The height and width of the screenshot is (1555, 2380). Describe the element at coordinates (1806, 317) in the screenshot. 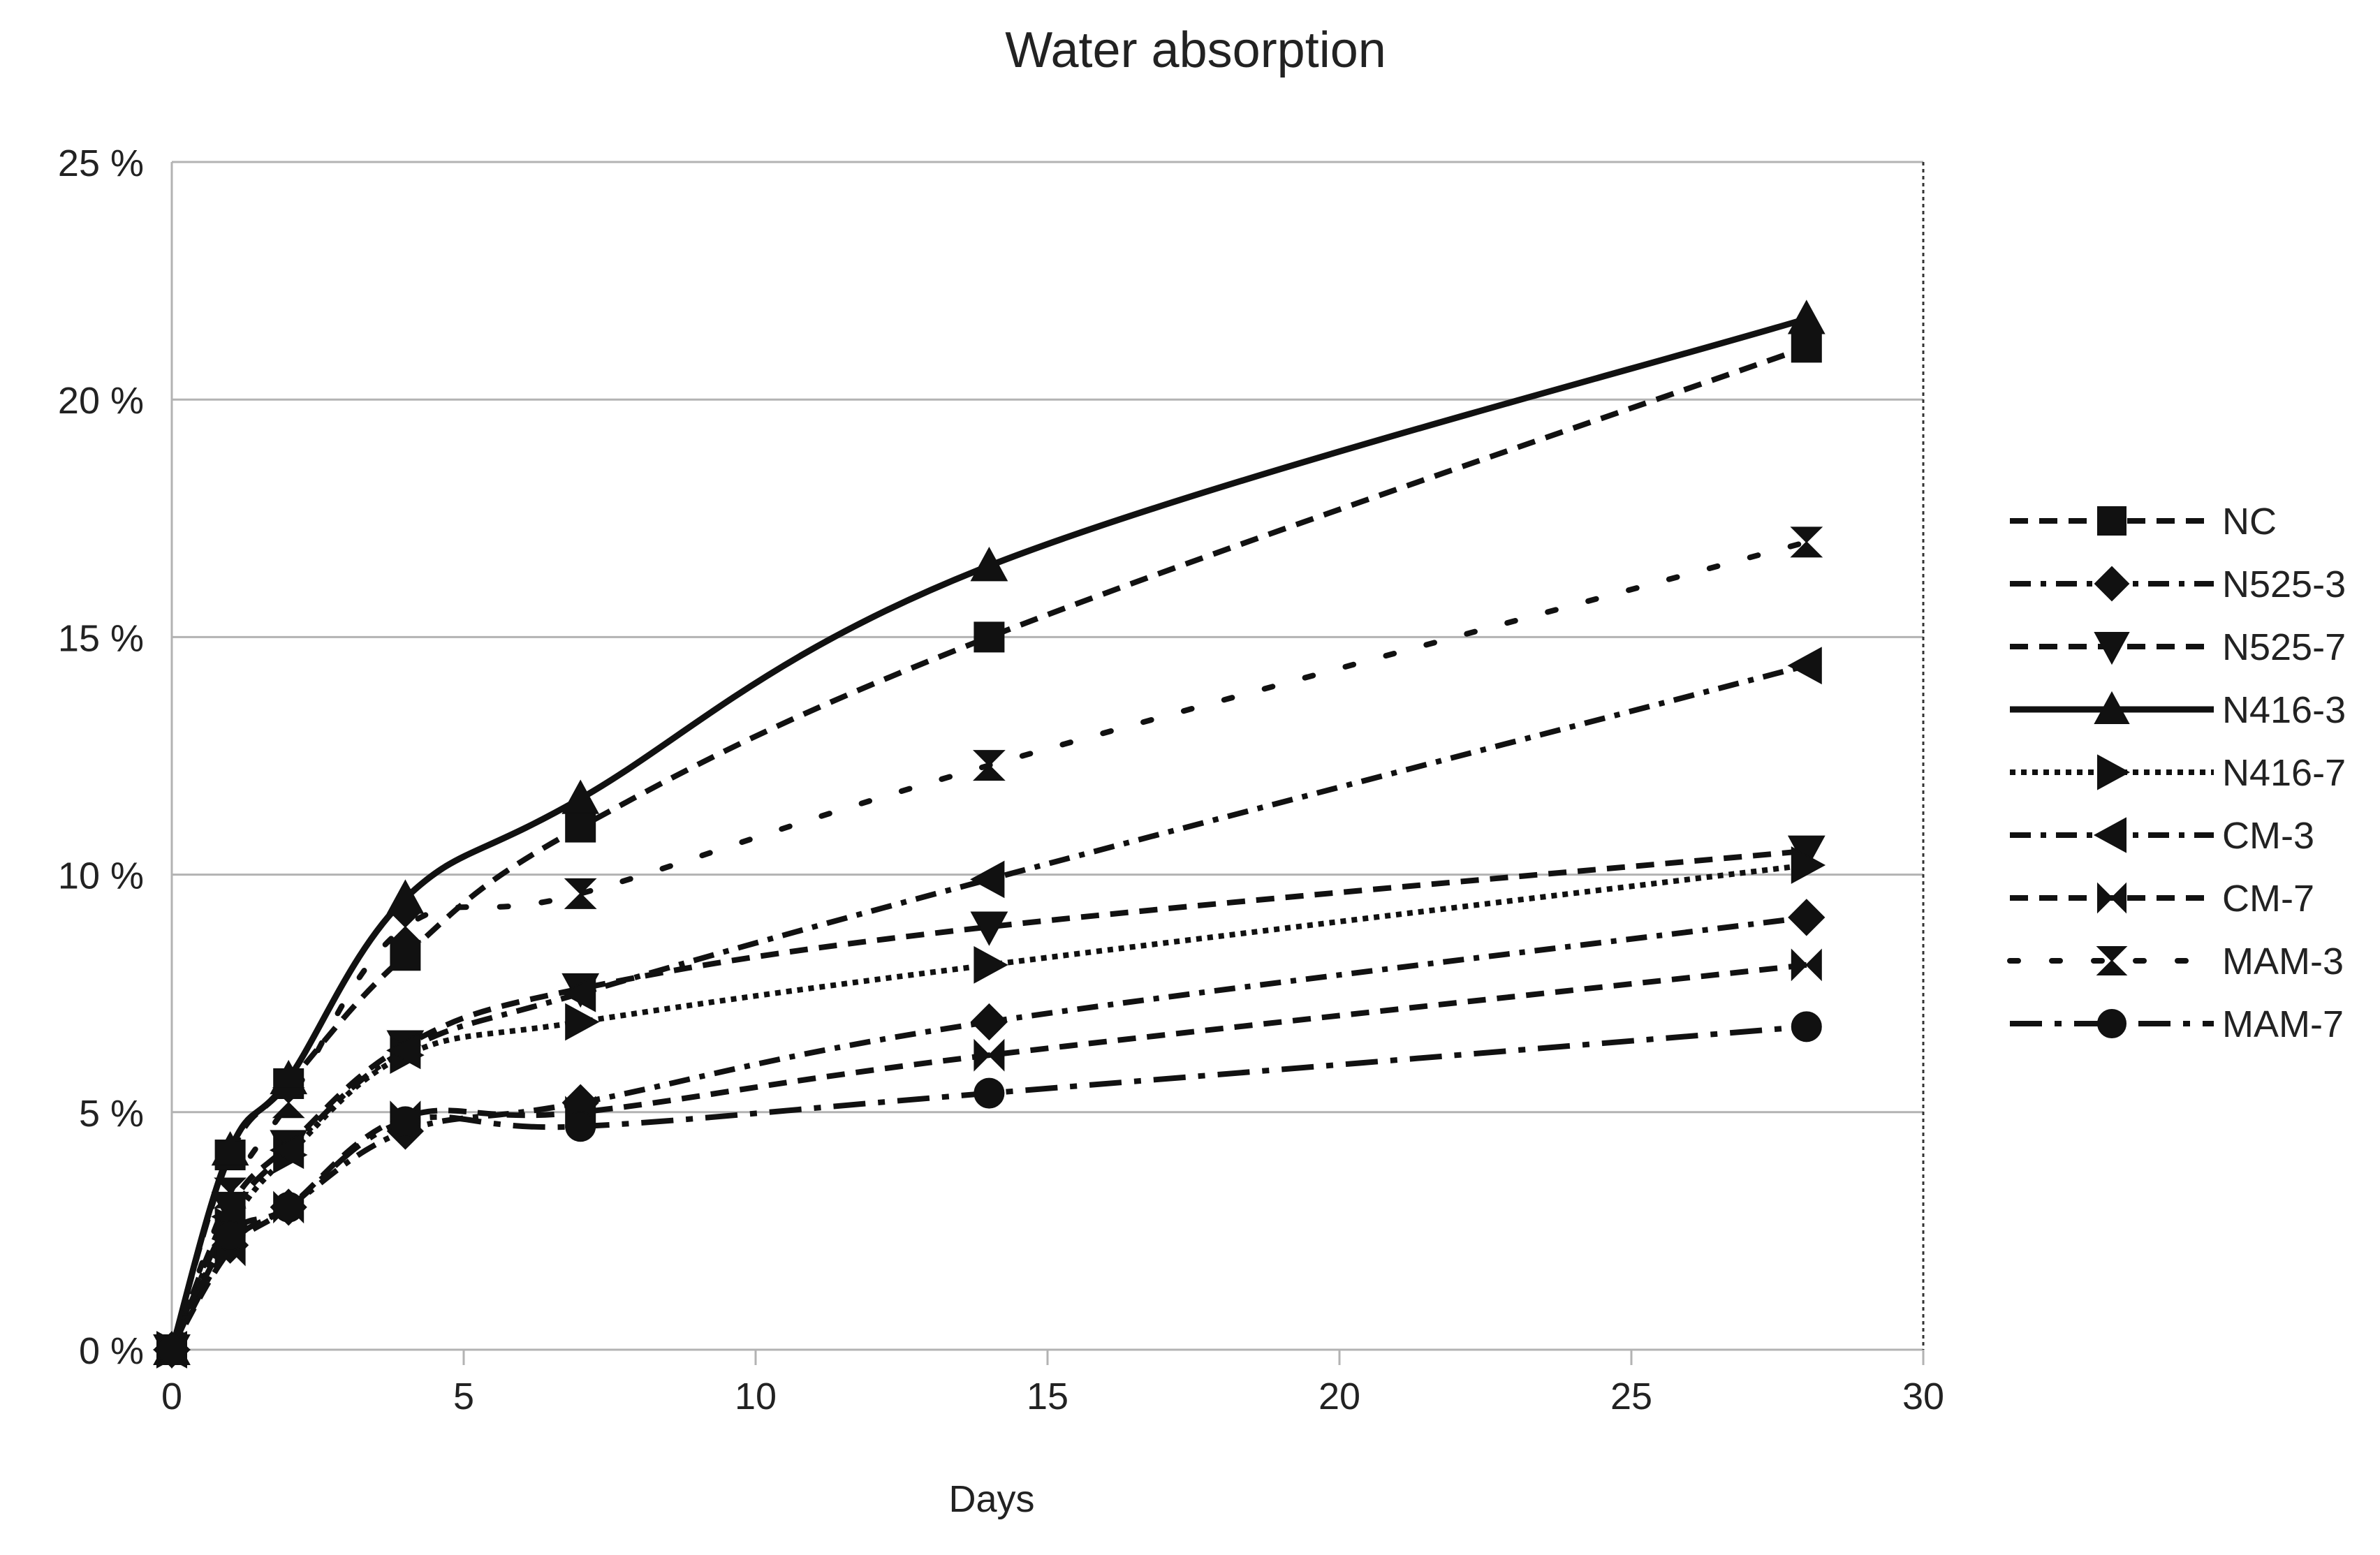

I see `data-point-n416-3-x28` at that location.